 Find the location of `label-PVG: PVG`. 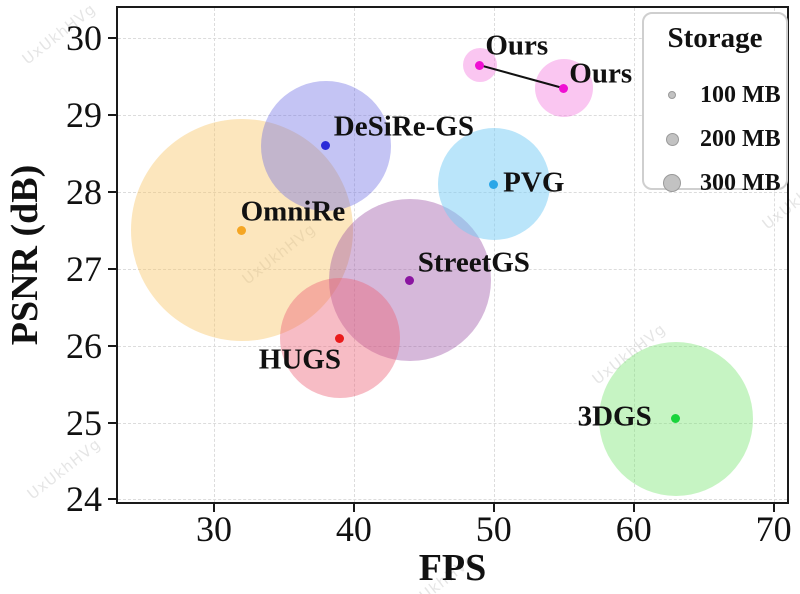

label-PVG: PVG is located at coordinates (534, 182).